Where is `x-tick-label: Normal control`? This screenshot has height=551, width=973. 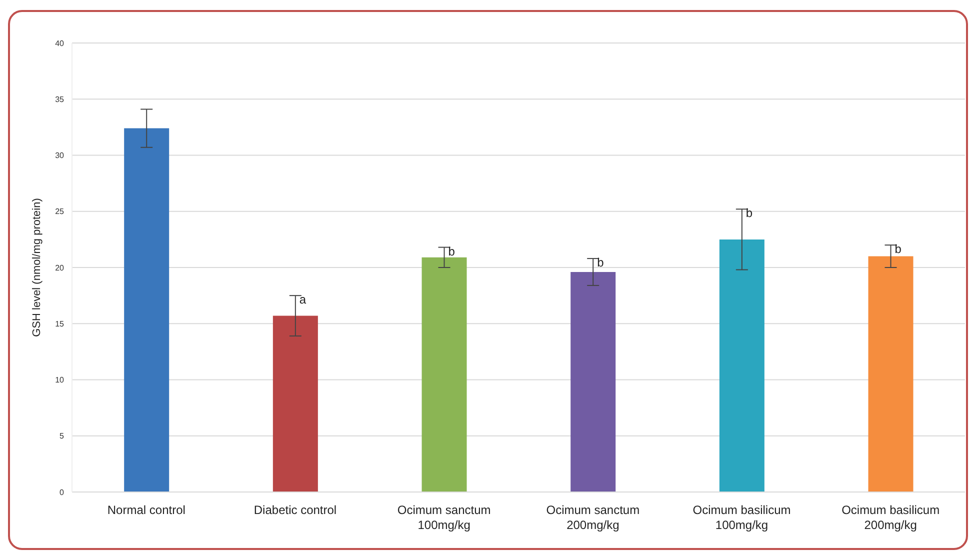 x-tick-label: Normal control is located at coordinates (146, 510).